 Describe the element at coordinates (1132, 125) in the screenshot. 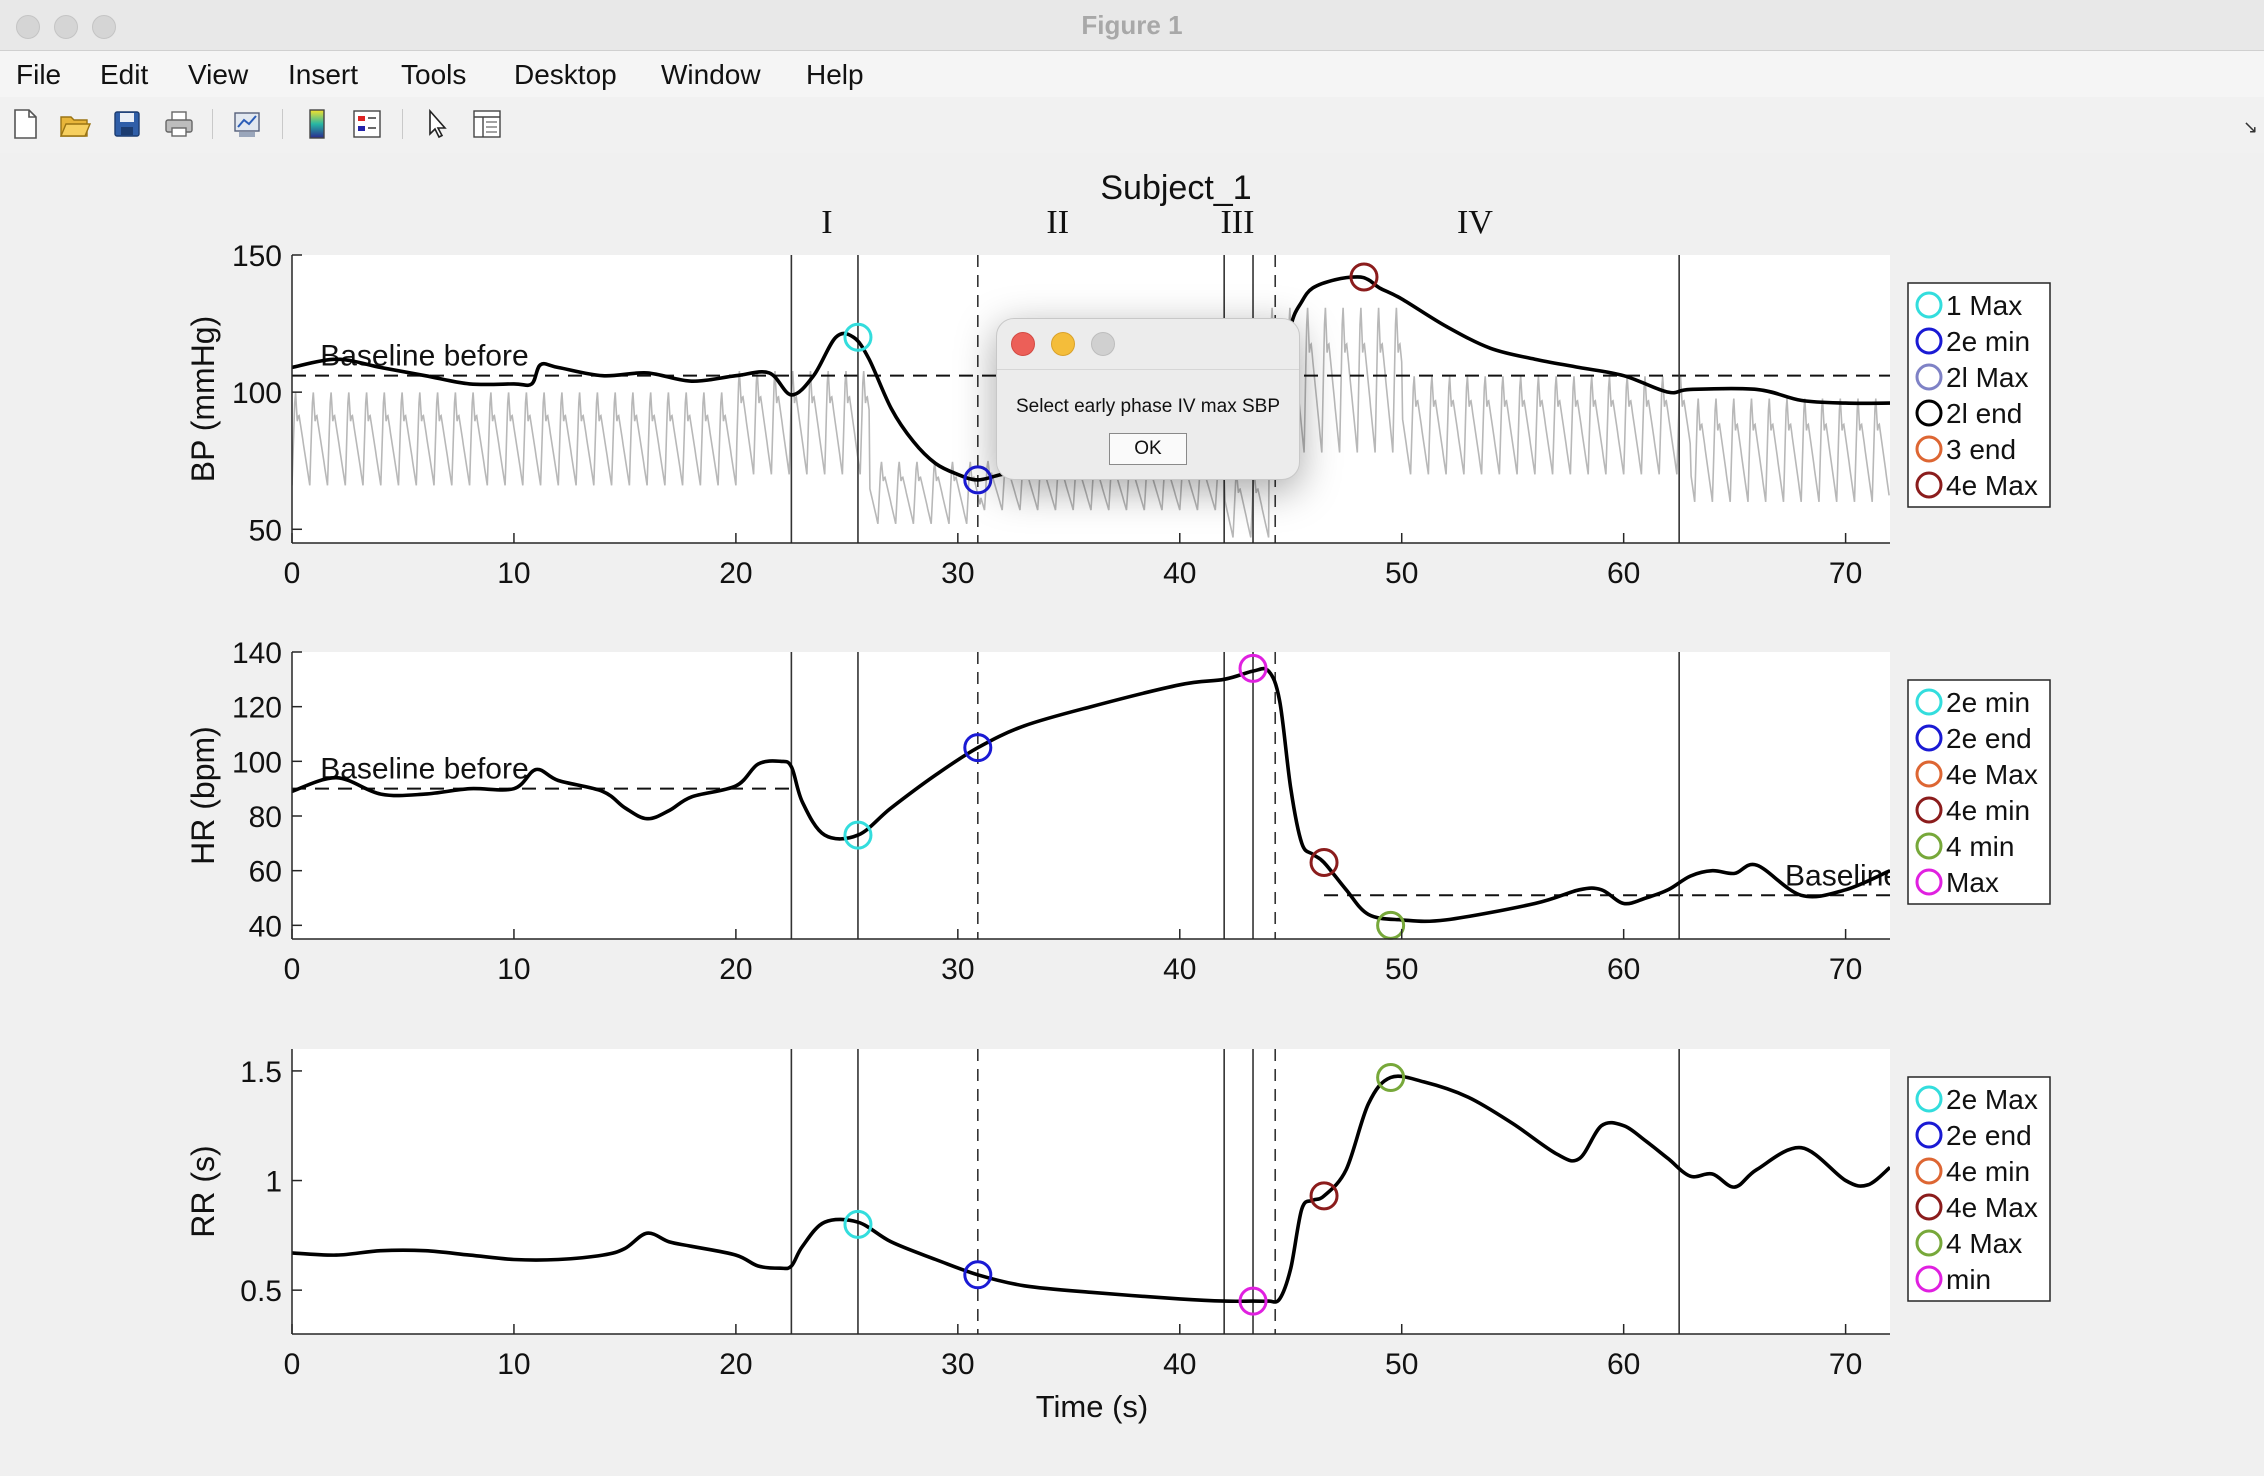

I see `figure-toolbar: ↘` at that location.